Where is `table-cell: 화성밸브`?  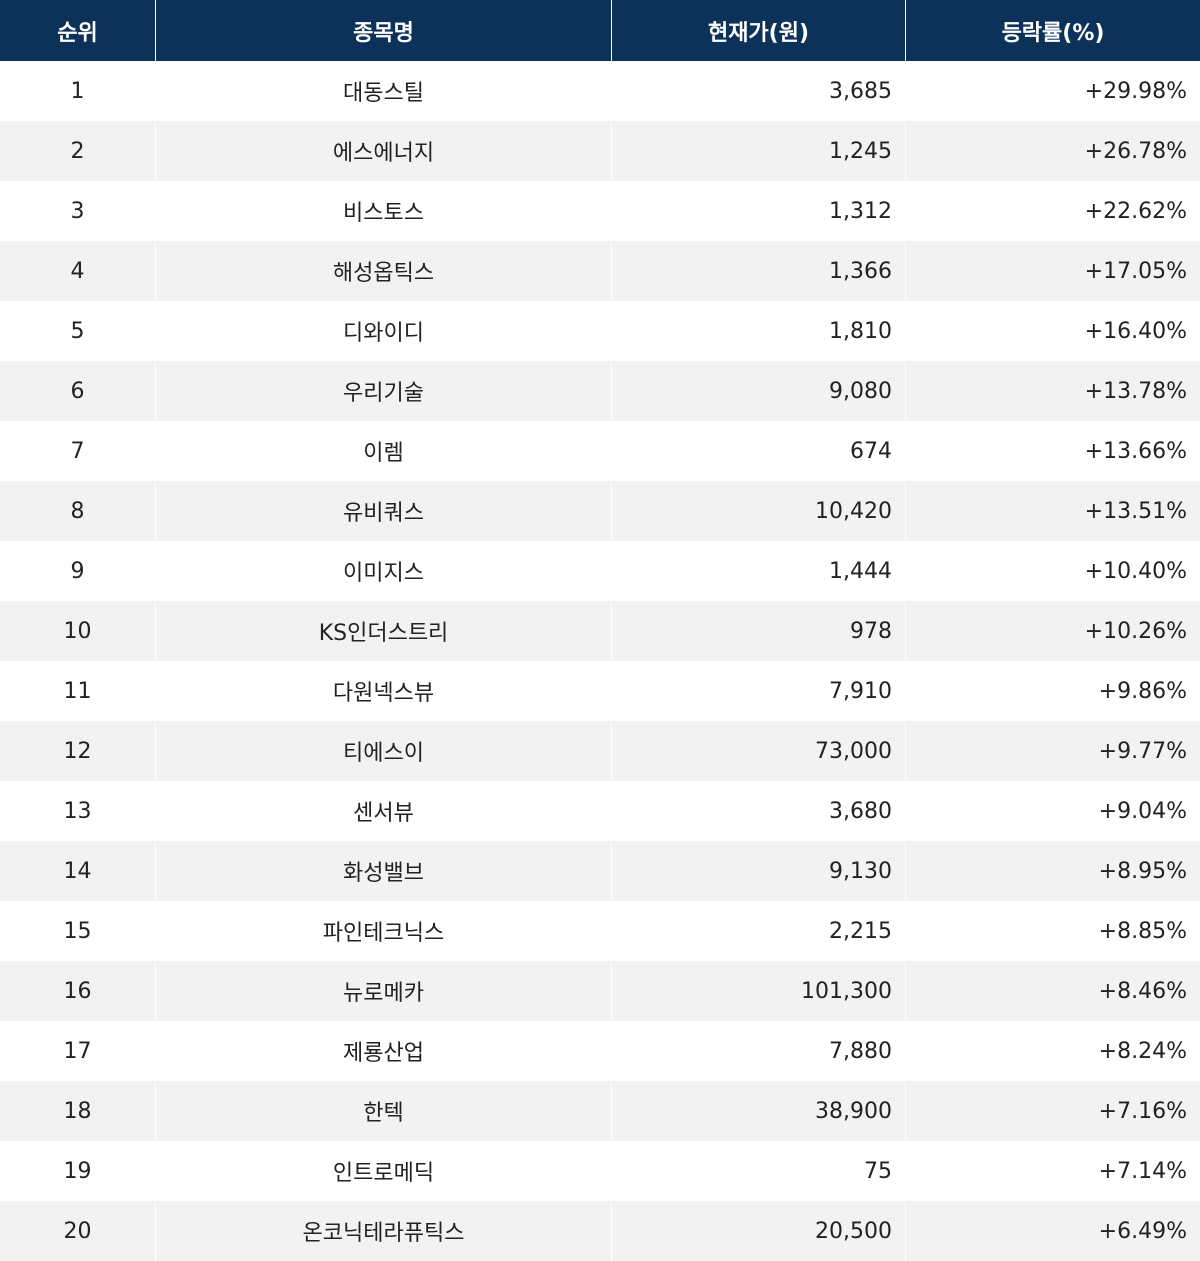 table-cell: 화성밸브 is located at coordinates (384, 871).